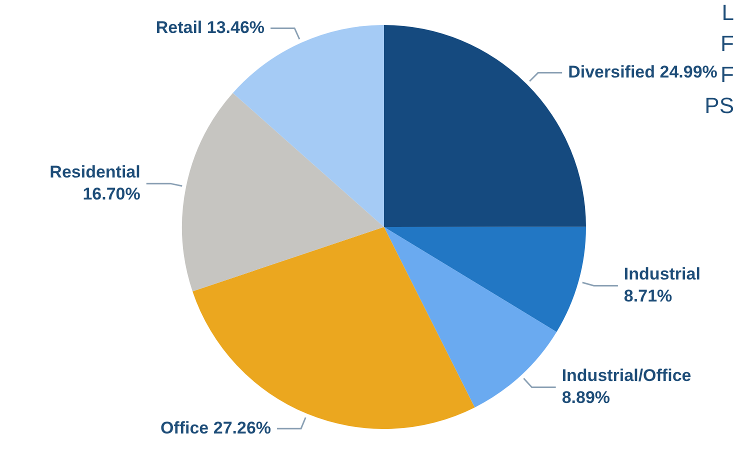  What do you see at coordinates (662, 274) in the screenshot?
I see `slice-label: Industrial` at bounding box center [662, 274].